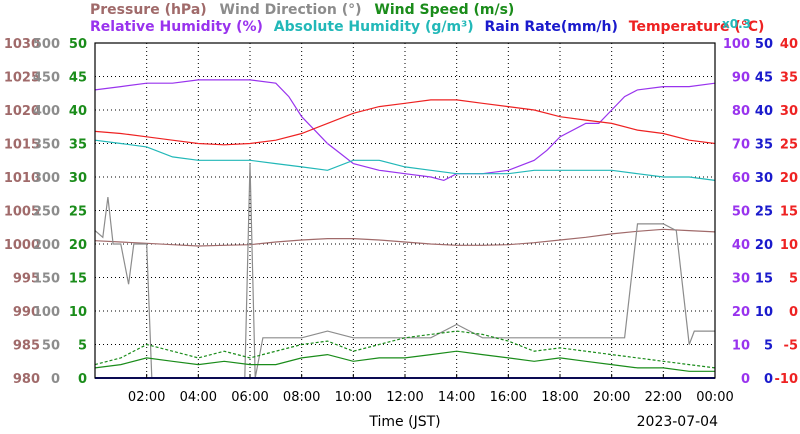 Image resolution: width=800 pixels, height=434 pixels. What do you see at coordinates (444, 10) in the screenshot?
I see `legend-wind-speed: Wind Speed (m/s)` at bounding box center [444, 10].